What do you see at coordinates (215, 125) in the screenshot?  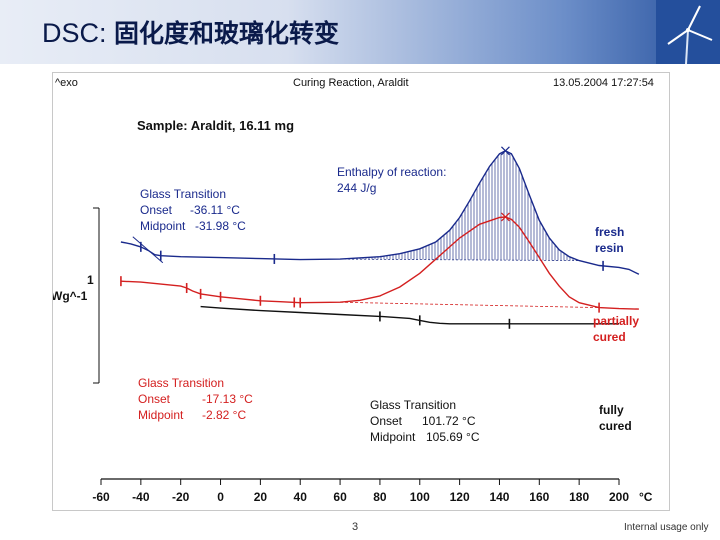 I see `sample-label: Sample: Araldit, 16.11 mg` at bounding box center [215, 125].